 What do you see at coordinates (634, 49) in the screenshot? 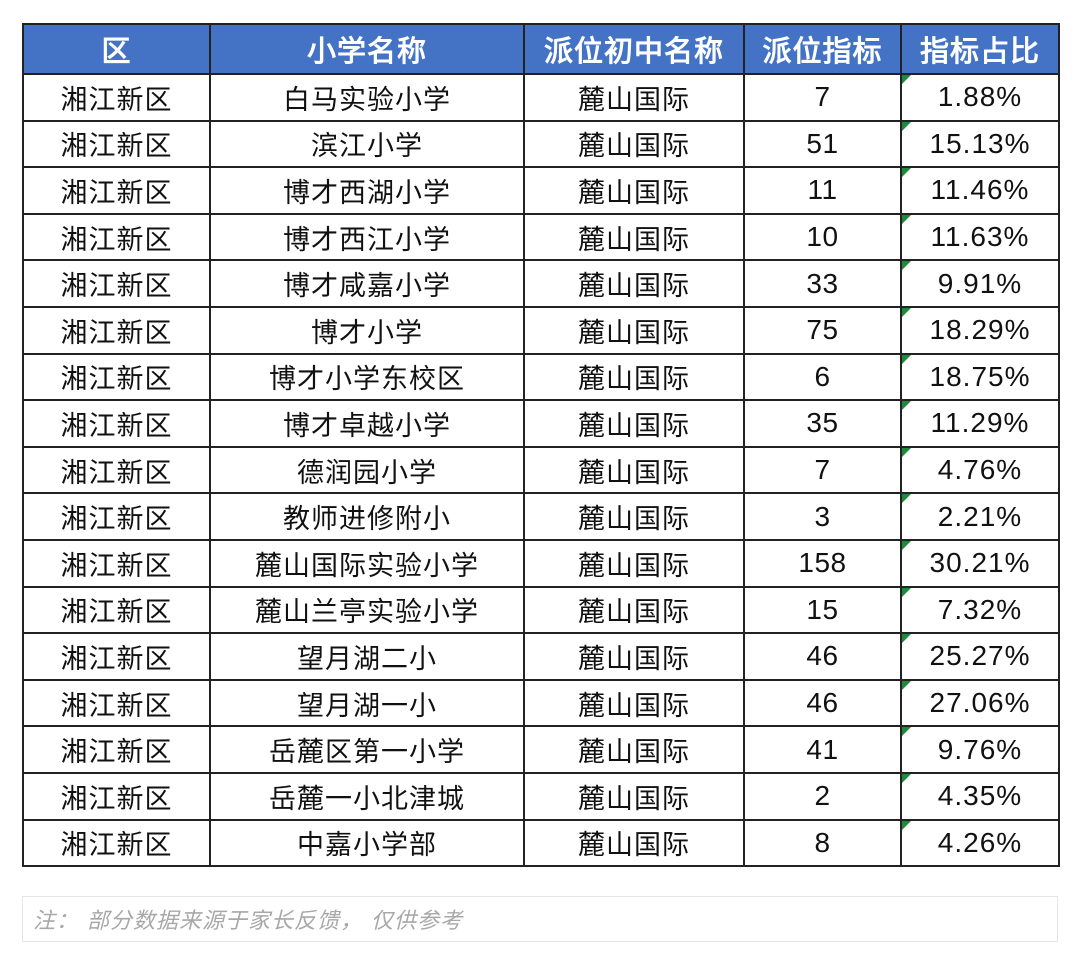
I see `header-middle-school-name: 派位初中名称` at bounding box center [634, 49].